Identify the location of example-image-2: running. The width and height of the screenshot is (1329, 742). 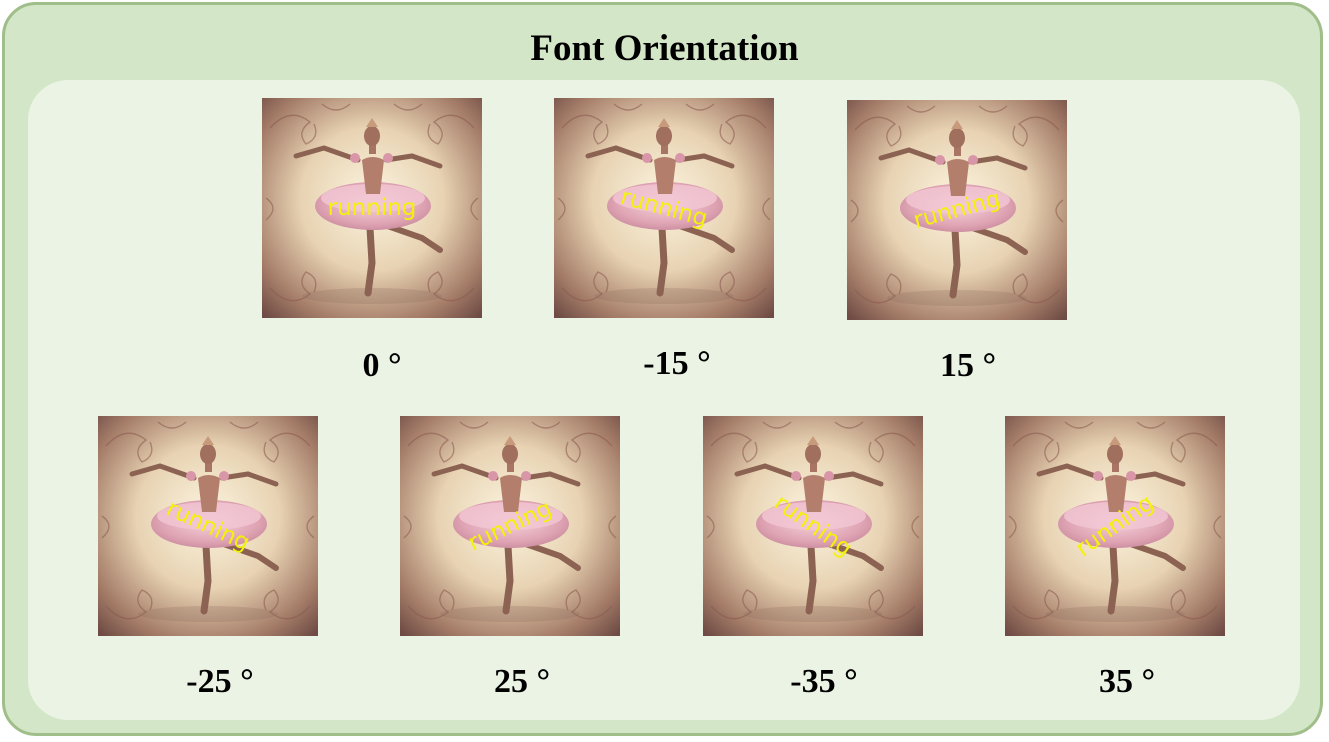
(957, 210).